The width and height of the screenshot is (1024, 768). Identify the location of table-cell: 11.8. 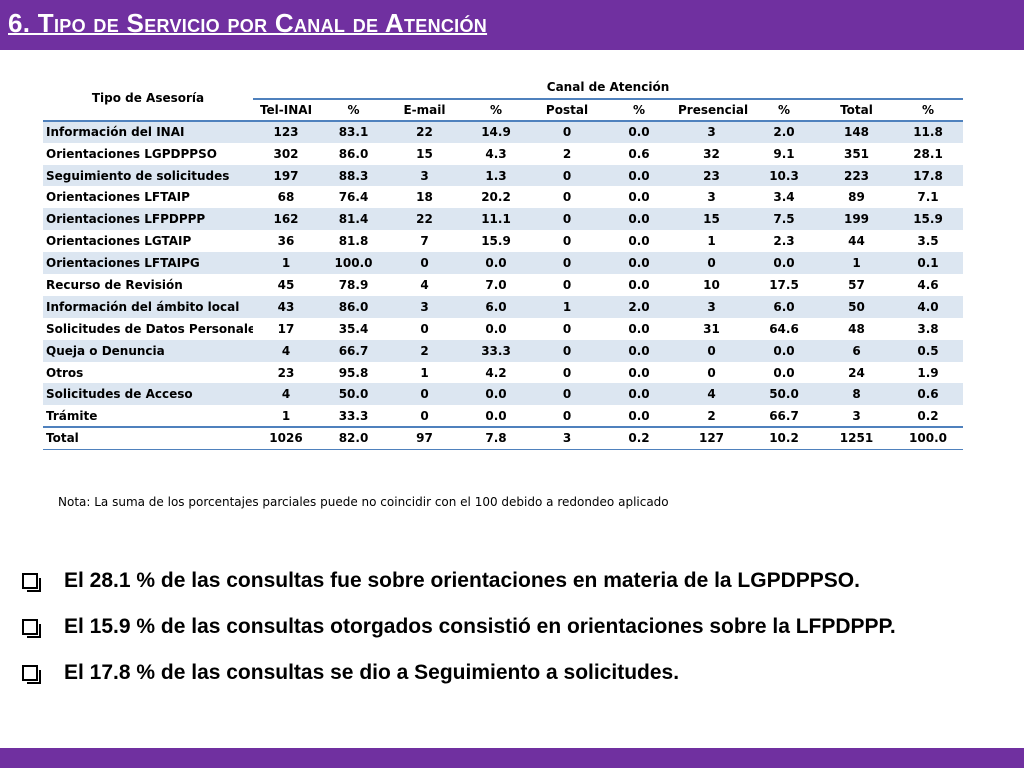
(928, 131).